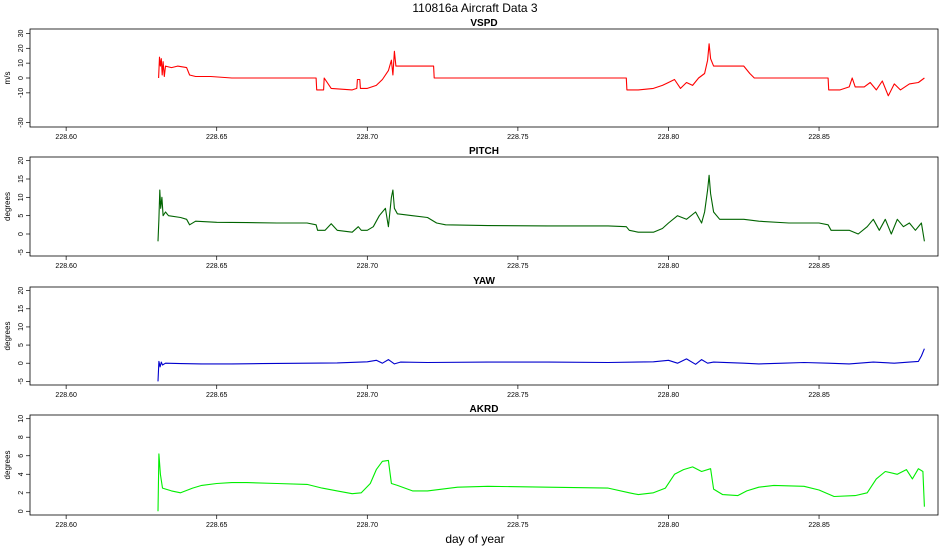 Image resolution: width=950 pixels, height=550 pixels. Describe the element at coordinates (217, 137) in the screenshot. I see `vspd-x-tick-label: 228.65` at that location.